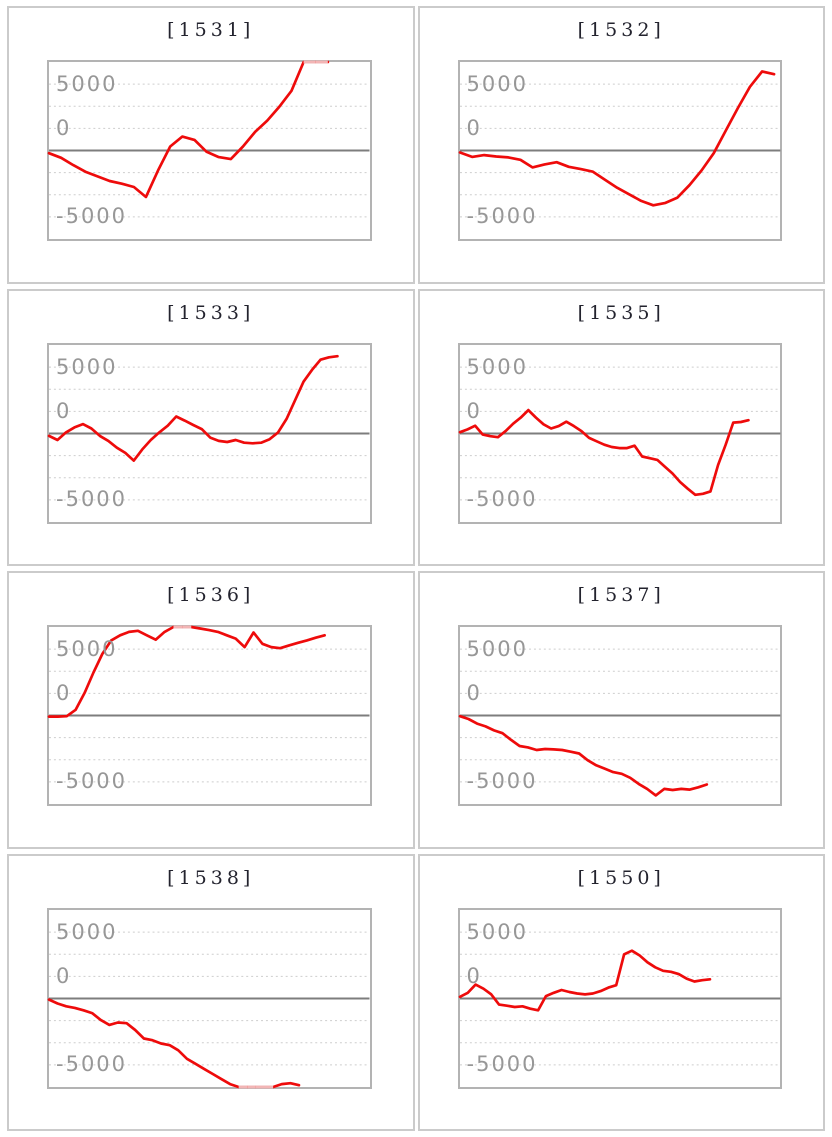 The height and width of the screenshot is (1137, 832). I want to click on chart-panel-1550: [1550] 5000 0 -5000, so click(621, 992).